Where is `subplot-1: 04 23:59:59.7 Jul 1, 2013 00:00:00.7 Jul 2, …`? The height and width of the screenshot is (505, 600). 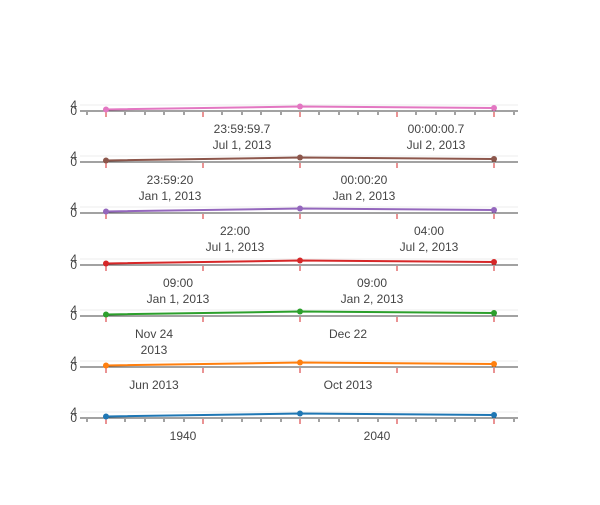
subplot-1: 04 23:59:59.7 Jul 1, 2013 00:00:00.7 Jul 2, … is located at coordinates (294, 125).